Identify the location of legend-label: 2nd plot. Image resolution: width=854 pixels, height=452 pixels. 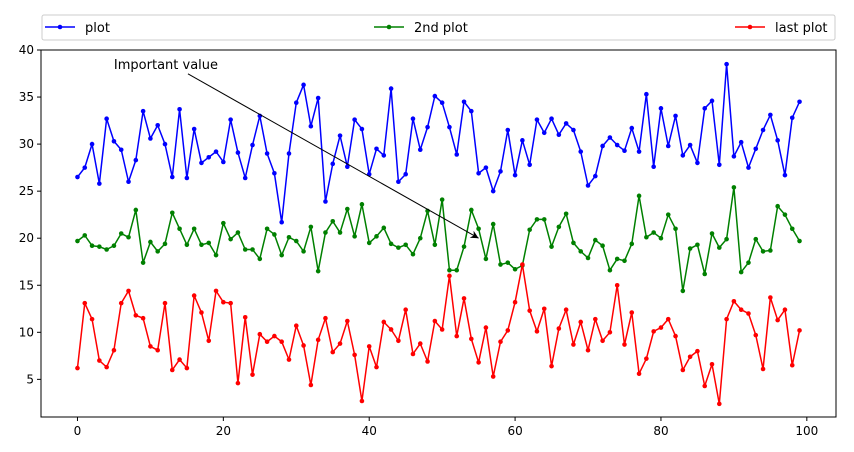
(441, 28).